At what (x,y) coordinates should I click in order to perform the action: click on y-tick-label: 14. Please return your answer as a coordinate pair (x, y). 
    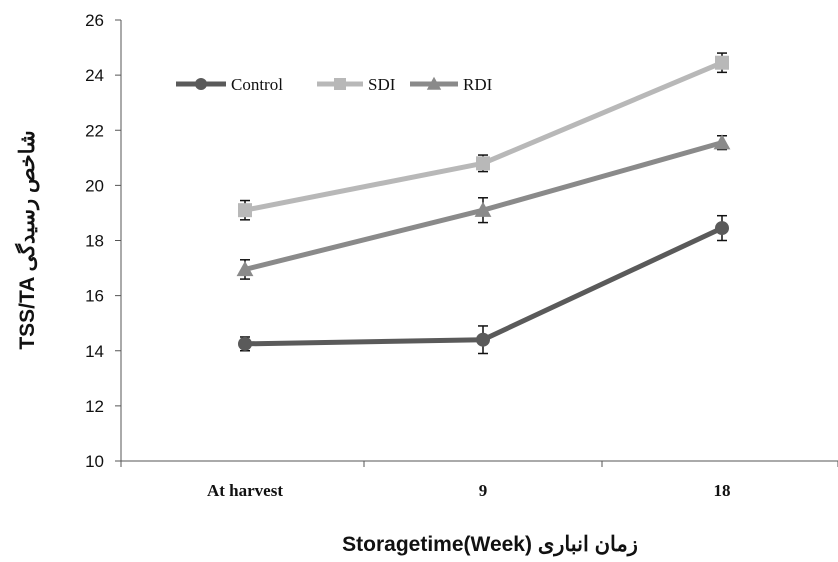
    Looking at the image, I should click on (94, 351).